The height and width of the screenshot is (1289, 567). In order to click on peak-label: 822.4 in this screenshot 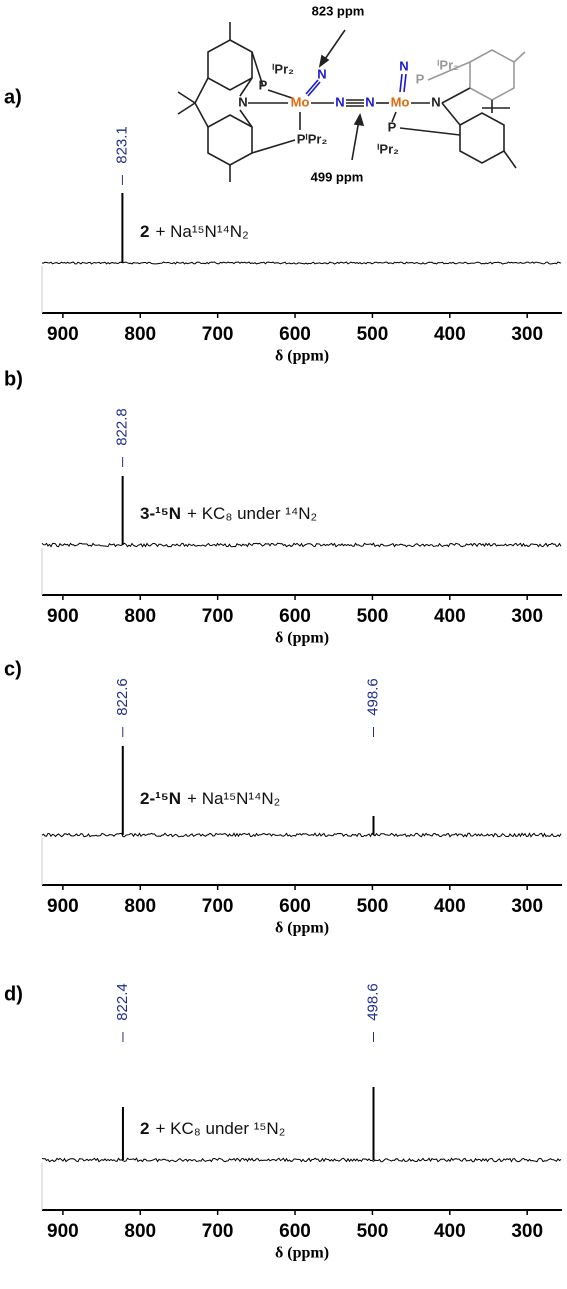, I will do `click(122, 1002)`.